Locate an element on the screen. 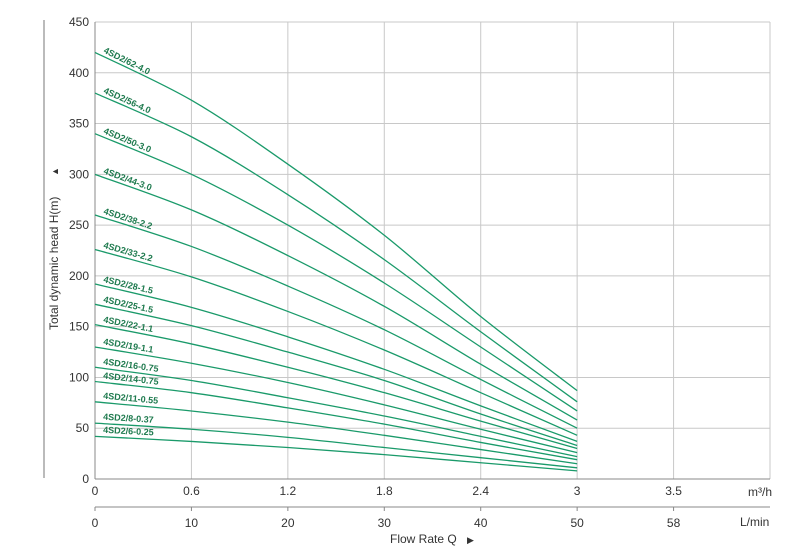 The image size is (800, 550). x-axis-title-arrow: ▶ is located at coordinates (470, 540).